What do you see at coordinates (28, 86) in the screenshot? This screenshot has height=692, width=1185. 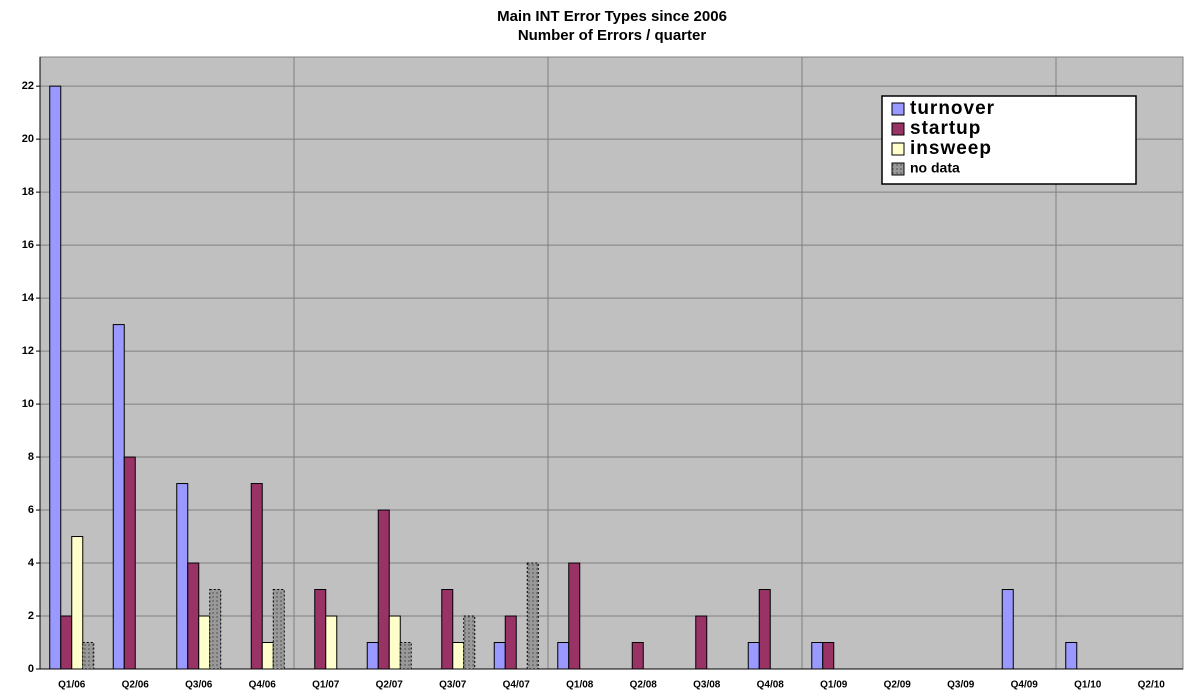 I see `y-tick-label: 22` at bounding box center [28, 86].